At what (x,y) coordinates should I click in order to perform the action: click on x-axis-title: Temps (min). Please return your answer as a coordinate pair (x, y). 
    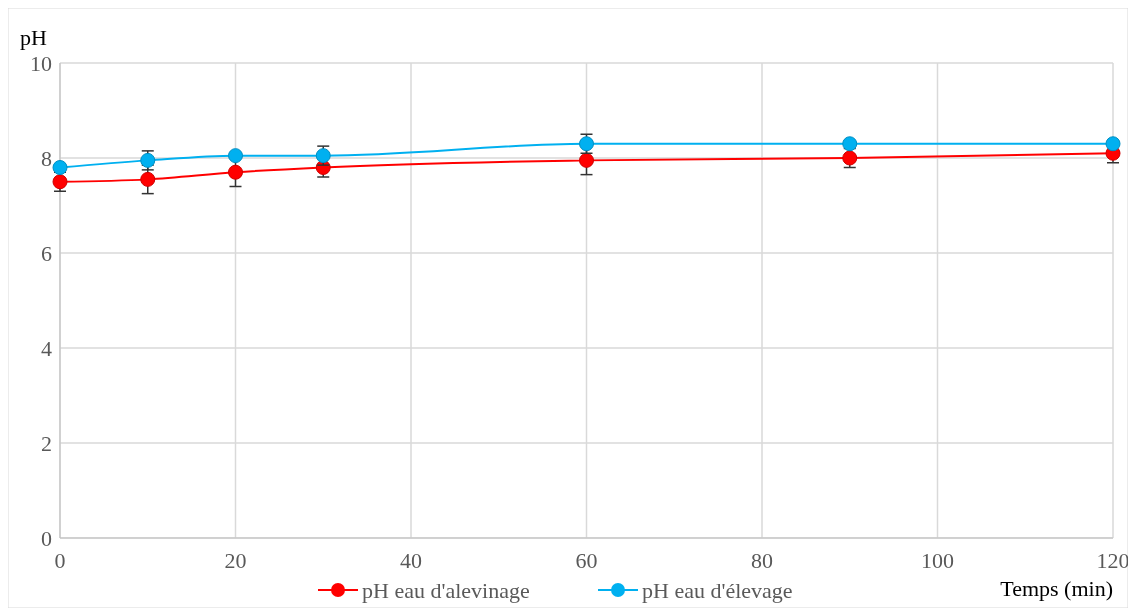
    Looking at the image, I should click on (1056, 588).